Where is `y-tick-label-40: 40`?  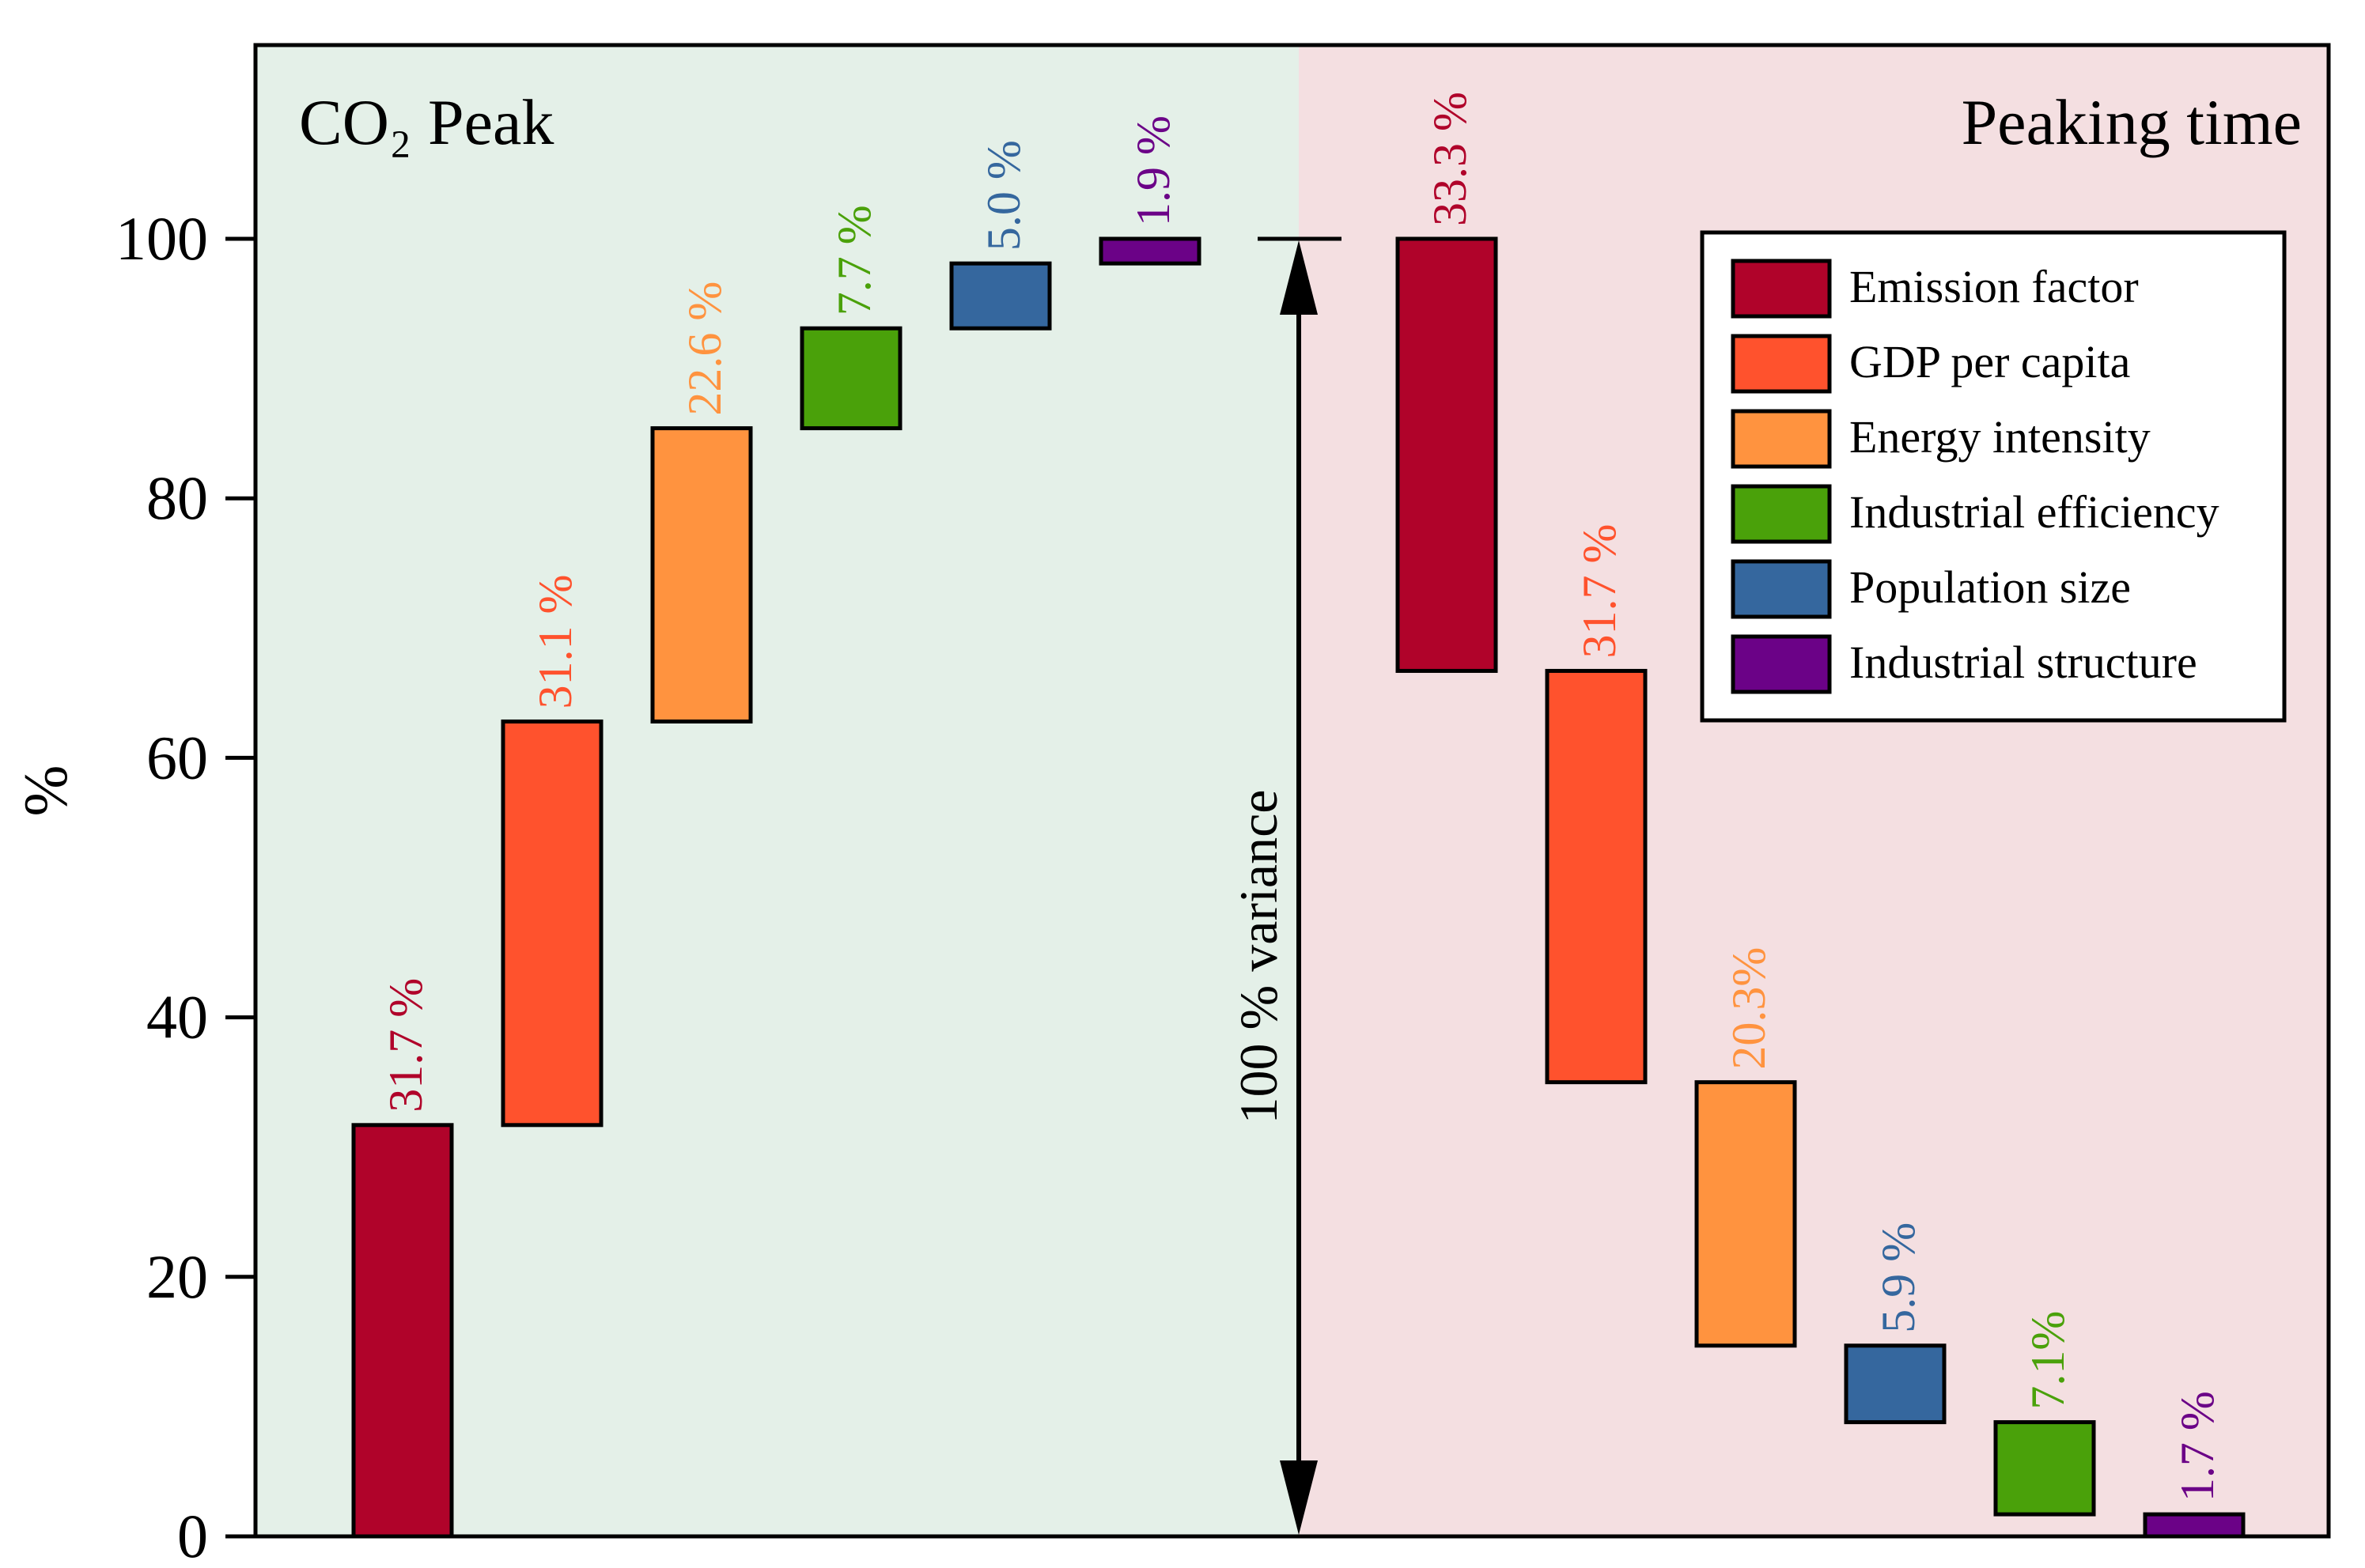
y-tick-label-40: 40 is located at coordinates (177, 1017).